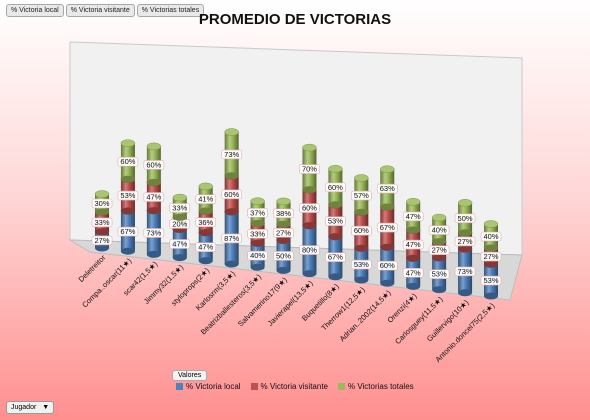  Describe the element at coordinates (231, 194) in the screenshot. I see `data-label-2-bar-group-6: 60%` at that location.